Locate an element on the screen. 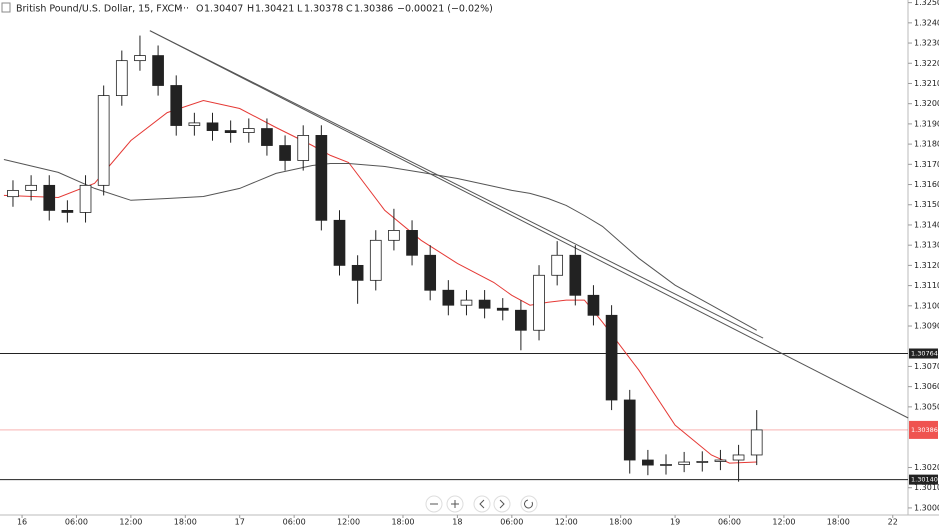 The height and width of the screenshot is (529, 939). y-tick-label: 1.31000 is located at coordinates (926, 305).